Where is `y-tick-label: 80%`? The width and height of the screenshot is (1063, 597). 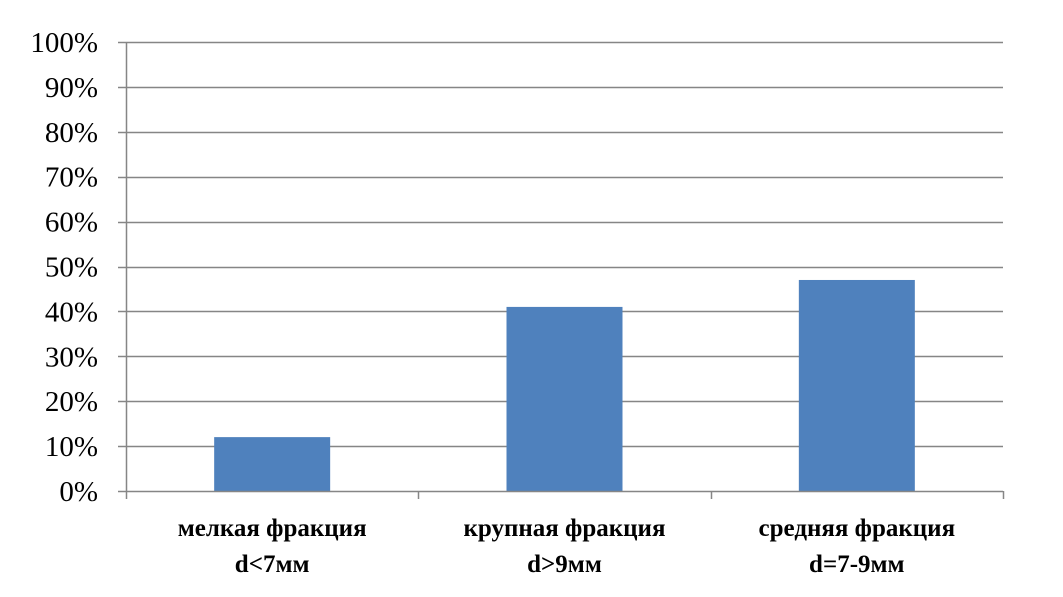 y-tick-label: 80% is located at coordinates (71, 133).